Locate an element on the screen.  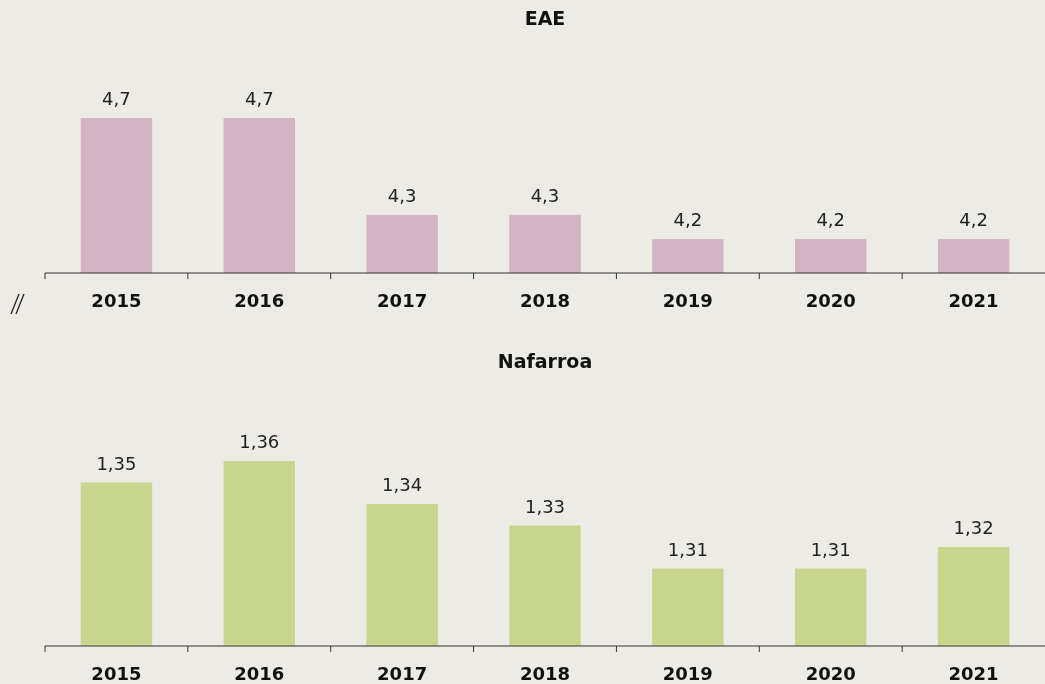
chart-title: EAE is located at coordinates (545, 18).